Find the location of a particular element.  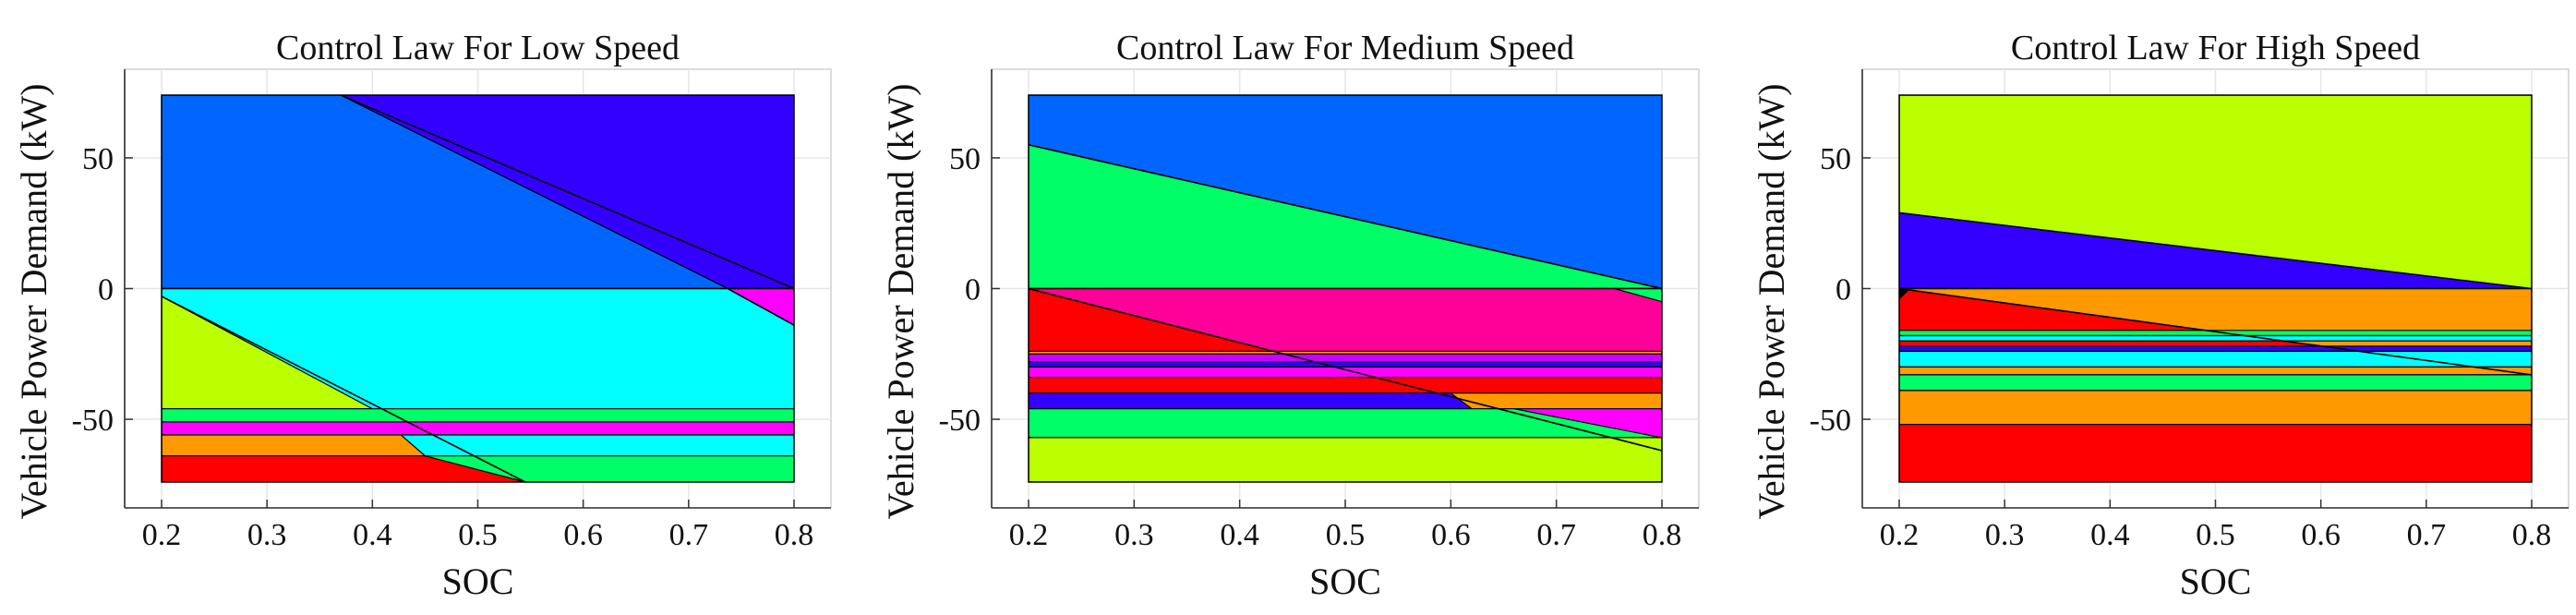

region-purple is located at coordinates (1345, 358).